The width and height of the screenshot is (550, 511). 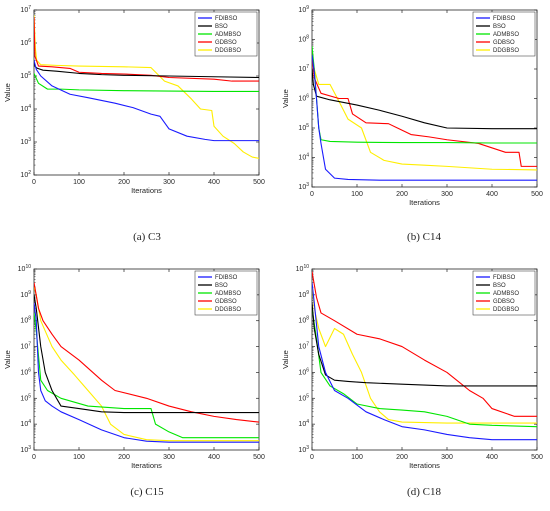 I want to click on panel-caption: (c) C15, so click(x=147, y=492).